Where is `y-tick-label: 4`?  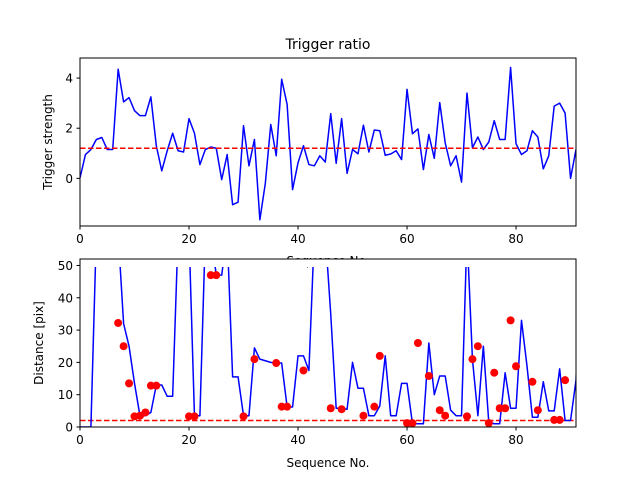 y-tick-label: 4 is located at coordinates (69, 79).